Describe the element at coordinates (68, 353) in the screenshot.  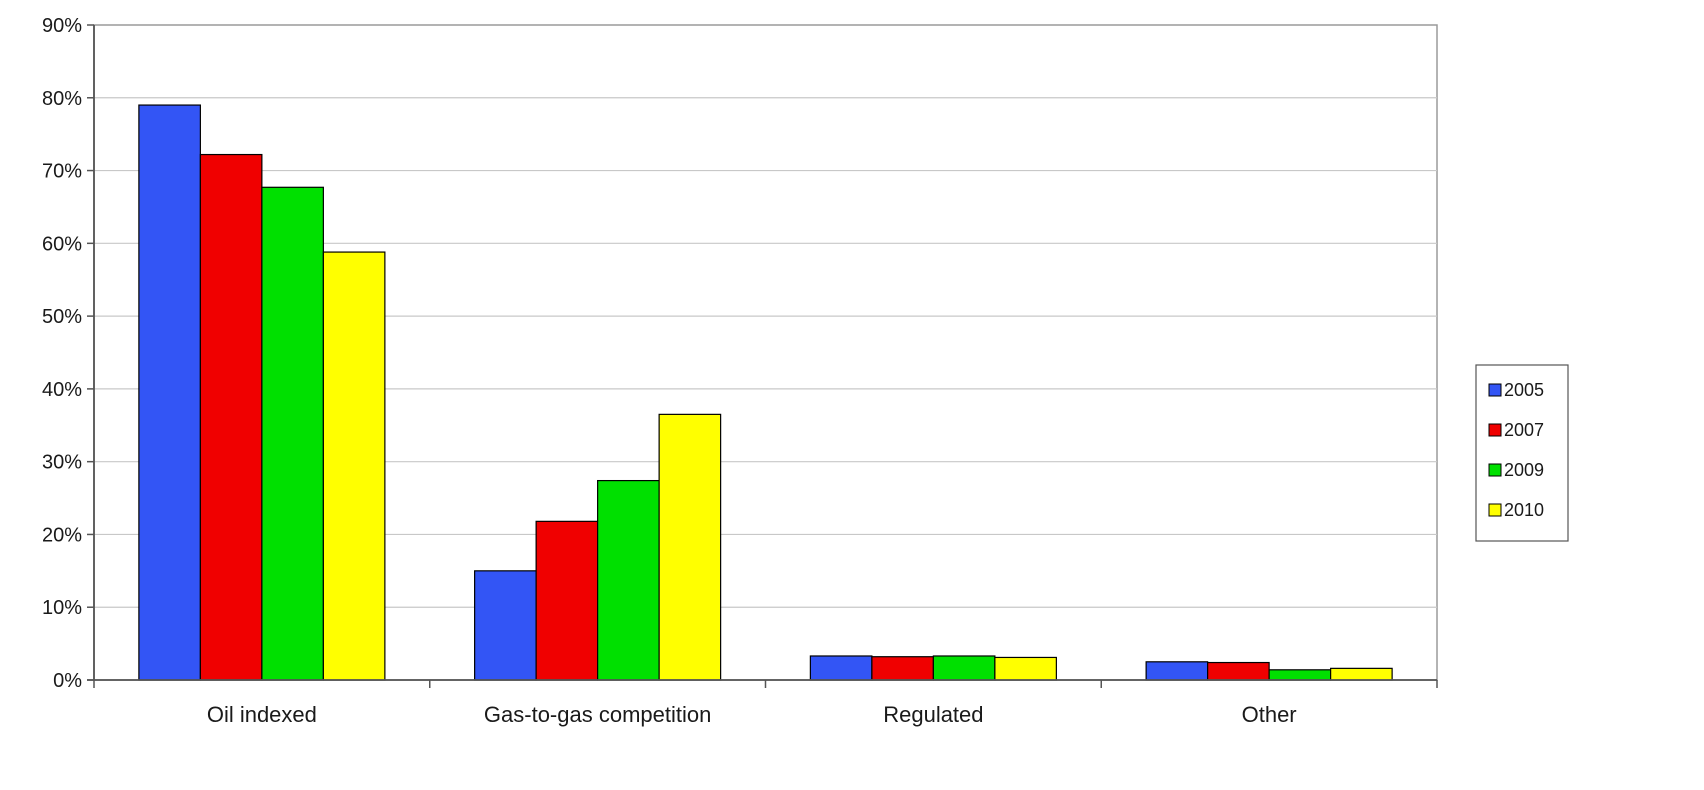
I see `y-axis-ticks: 0% 10% 20% 30% 40% 50% 60% 70% 80% 90%` at that location.